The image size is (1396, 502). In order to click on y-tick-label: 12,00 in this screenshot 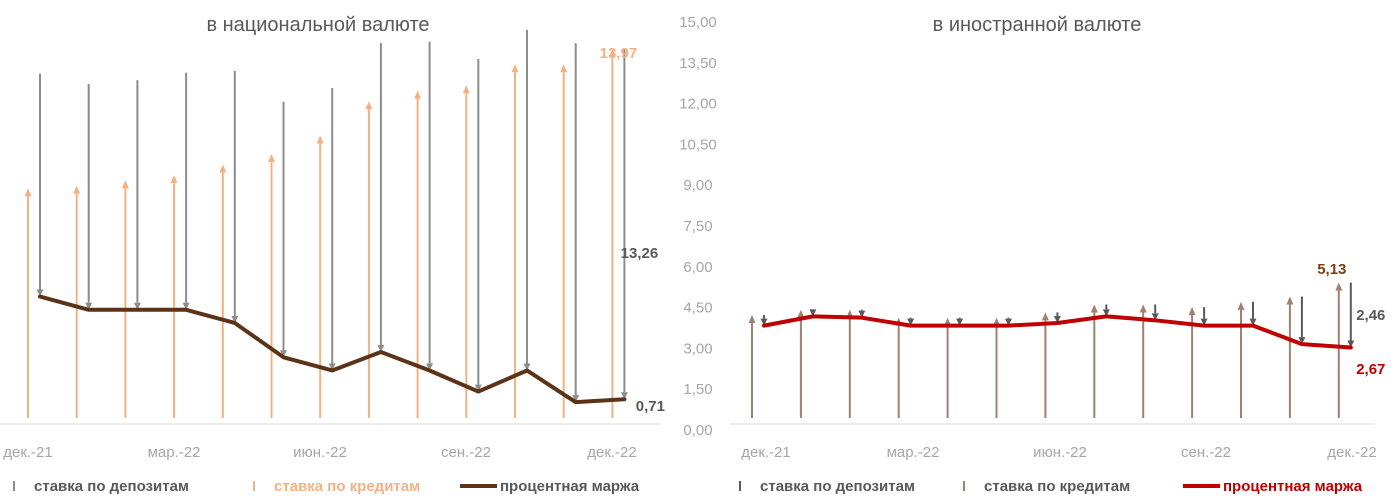, I will do `click(698, 104)`.